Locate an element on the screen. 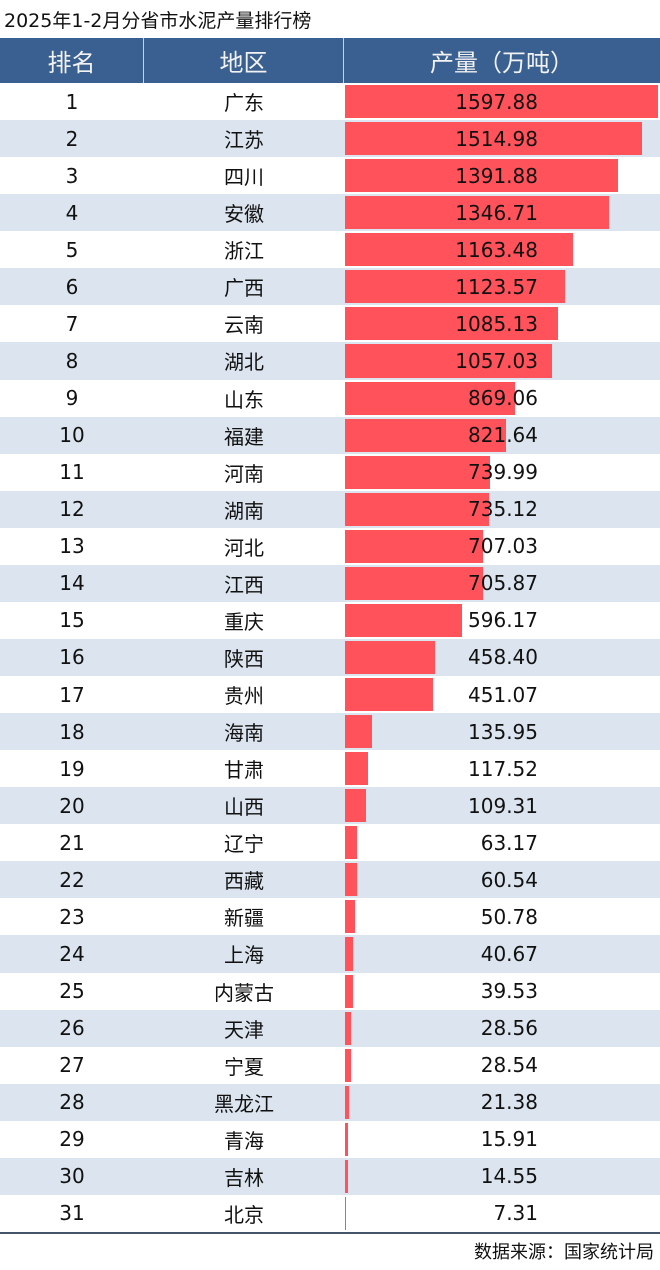  table-row: 7 云南 1085.13 is located at coordinates (330, 323).